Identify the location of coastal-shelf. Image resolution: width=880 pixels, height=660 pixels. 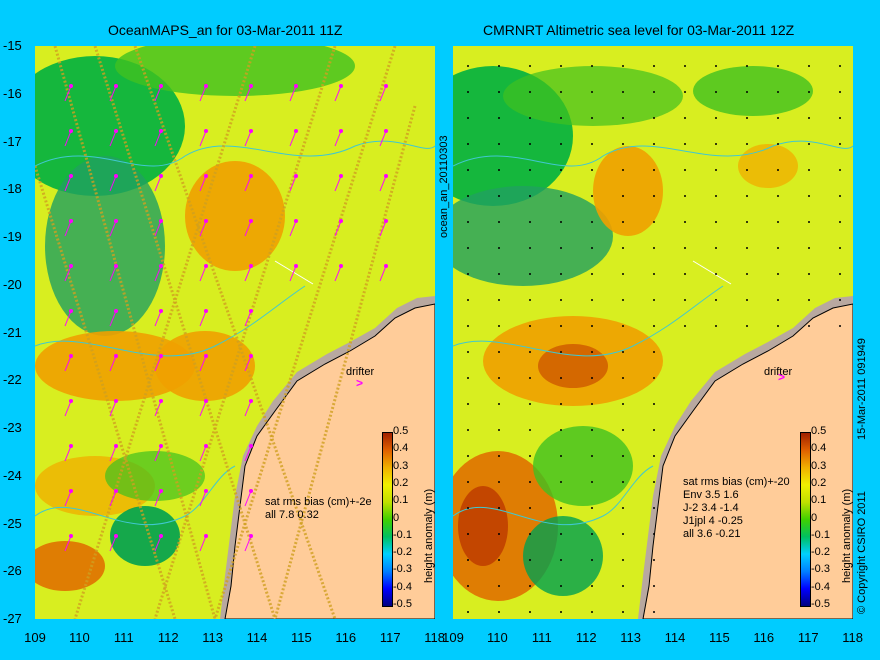
(745, 457).